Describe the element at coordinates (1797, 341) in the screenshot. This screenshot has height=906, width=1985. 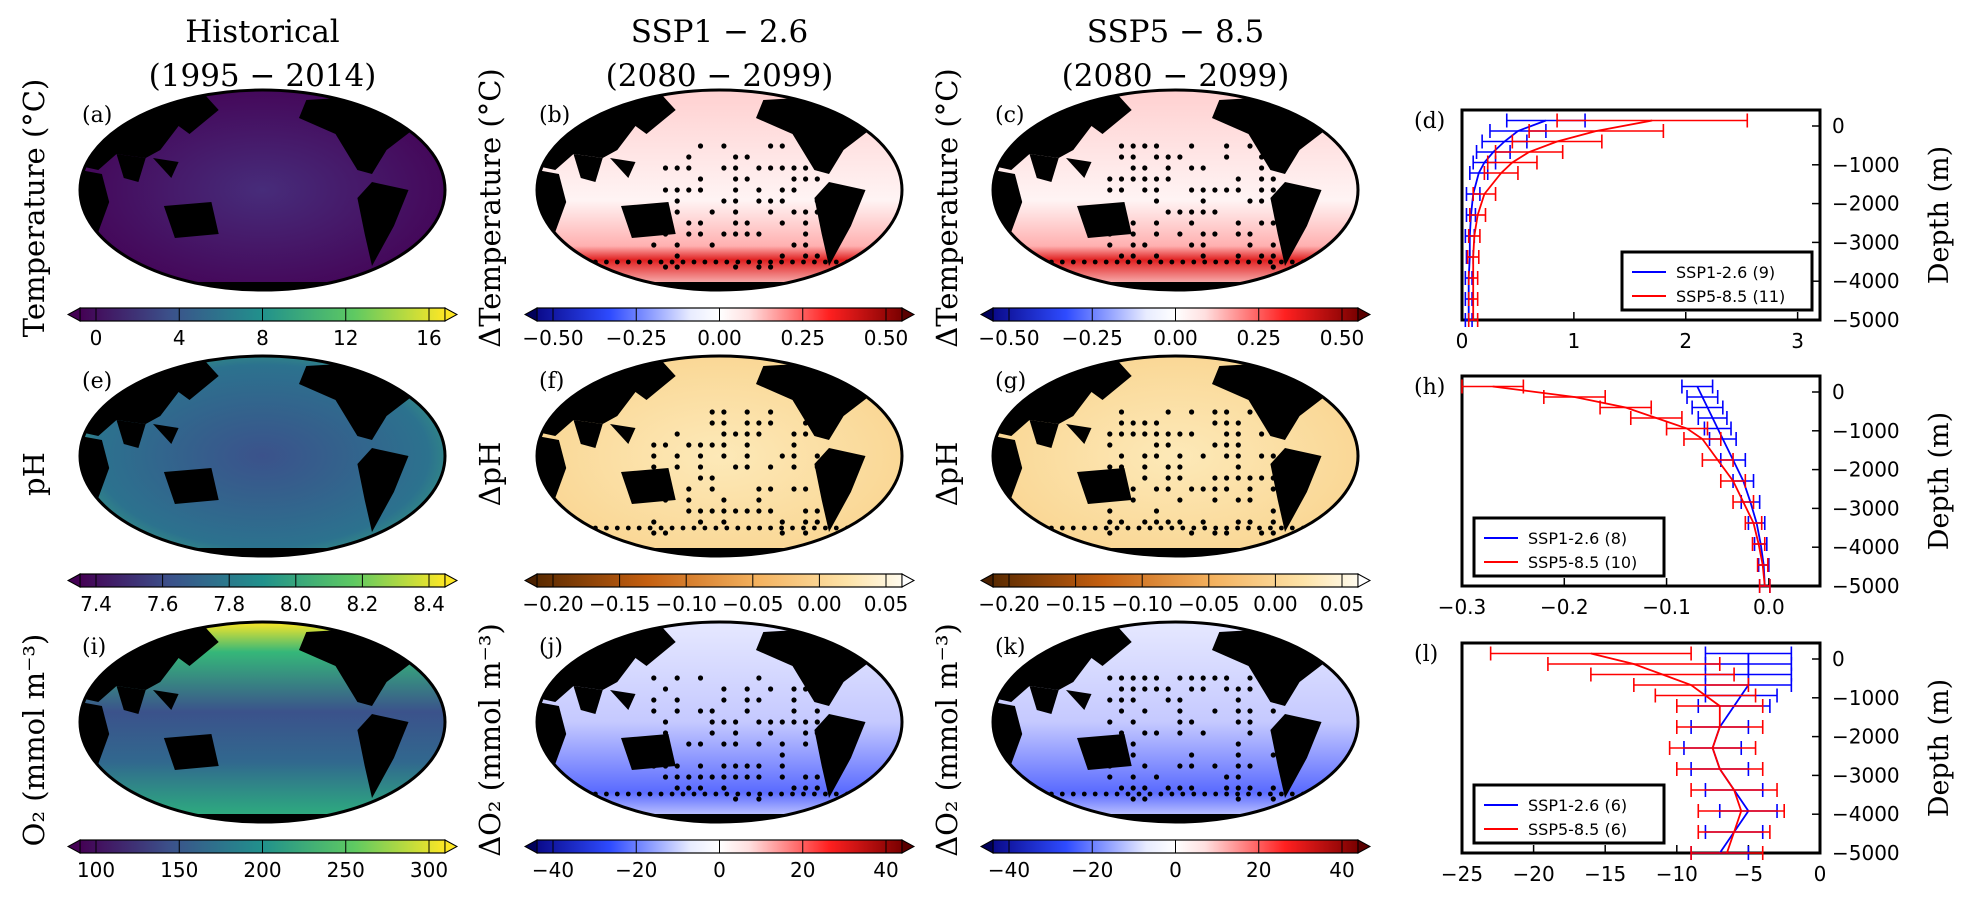
I see `x-tick-label: 3` at that location.